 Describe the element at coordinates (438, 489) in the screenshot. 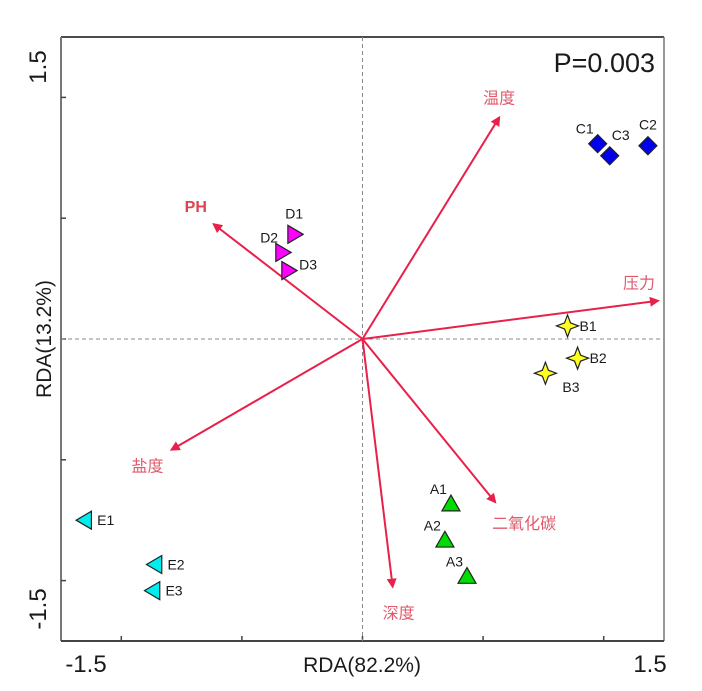

I see `data-point-label: A1` at that location.